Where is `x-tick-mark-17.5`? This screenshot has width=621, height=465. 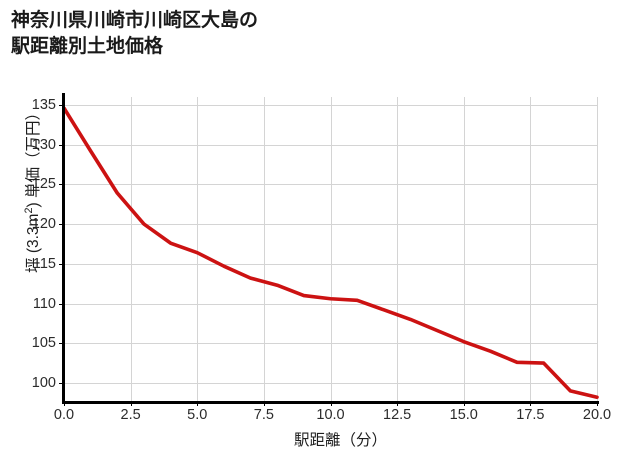
x-tick-mark-17.5 is located at coordinates (531, 404).